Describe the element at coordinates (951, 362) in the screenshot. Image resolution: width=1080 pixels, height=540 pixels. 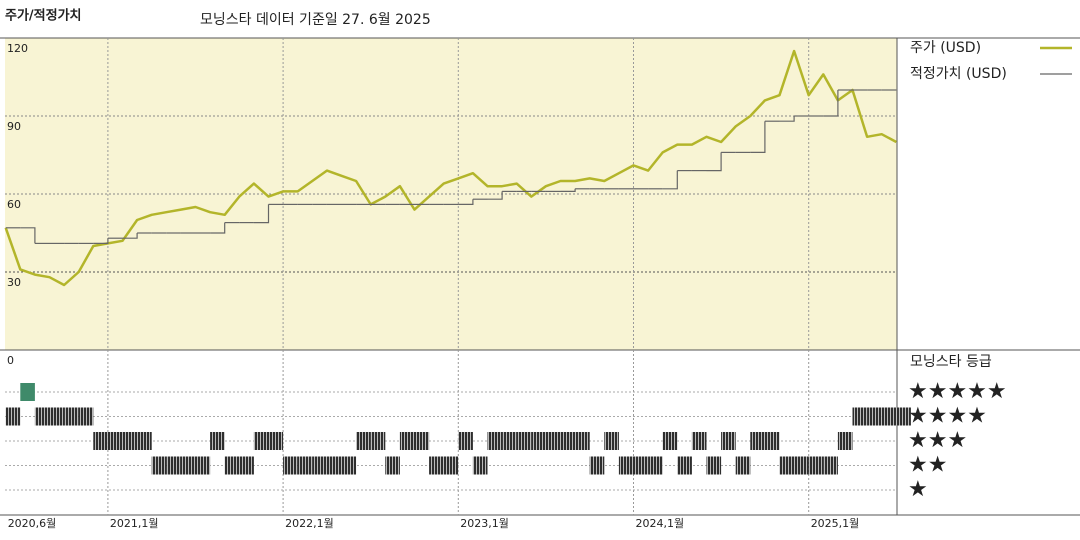
I see `ratings-title: 모닝스타 등급` at that location.